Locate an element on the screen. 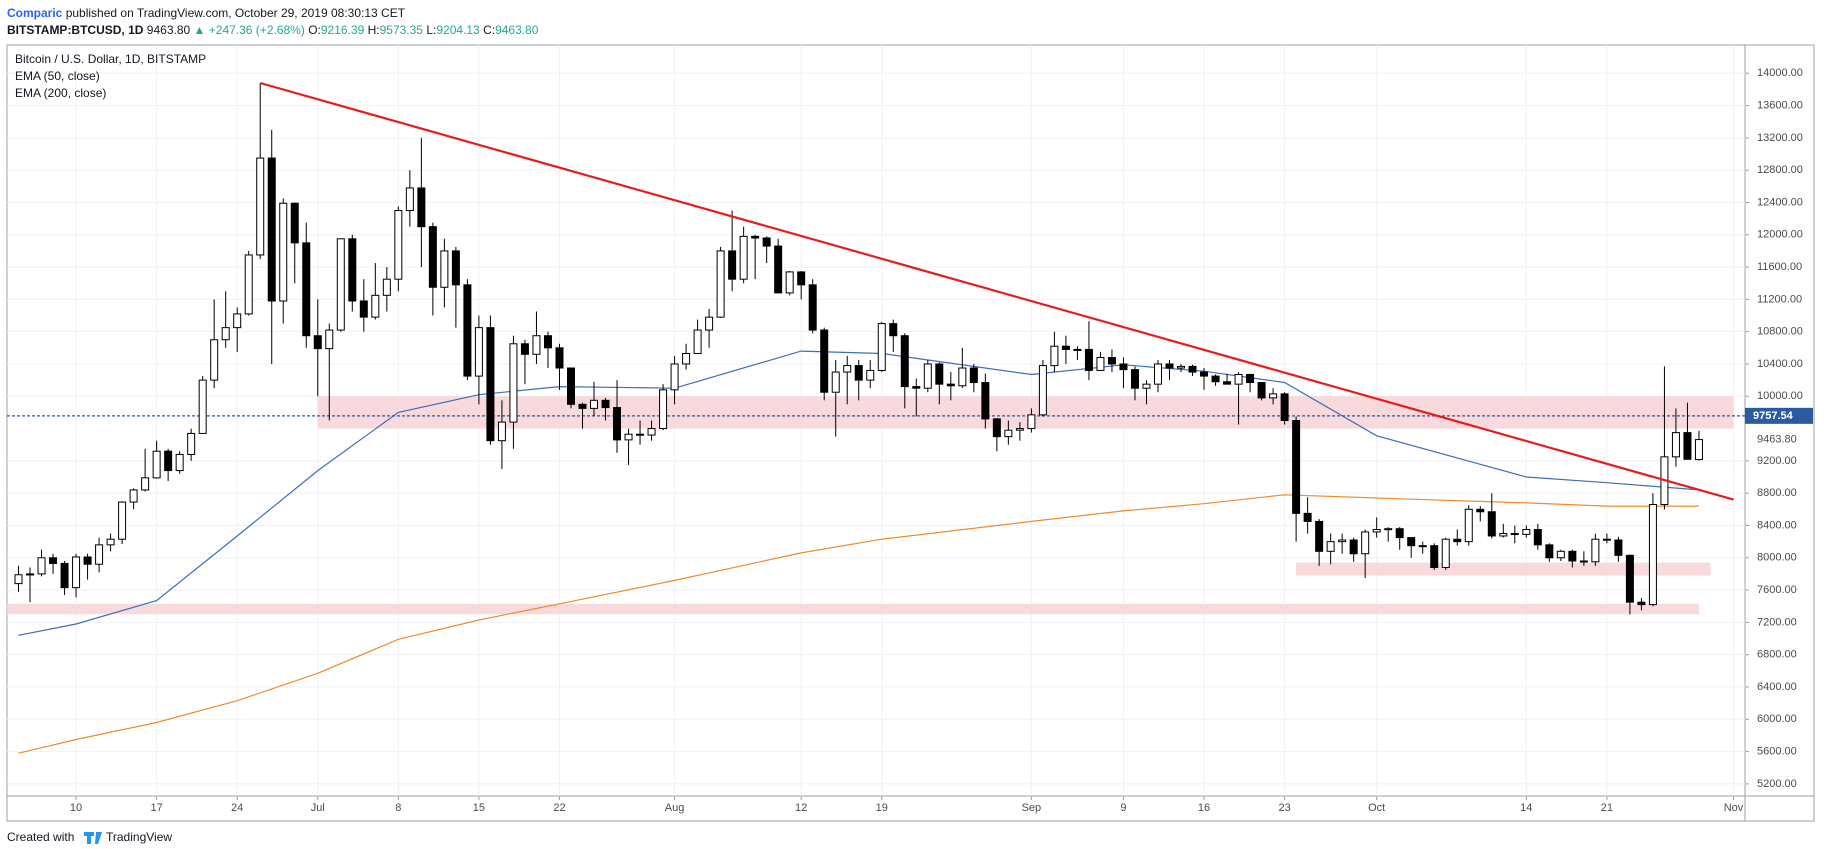  y-tick-label: 12000.00 is located at coordinates (1780, 235).